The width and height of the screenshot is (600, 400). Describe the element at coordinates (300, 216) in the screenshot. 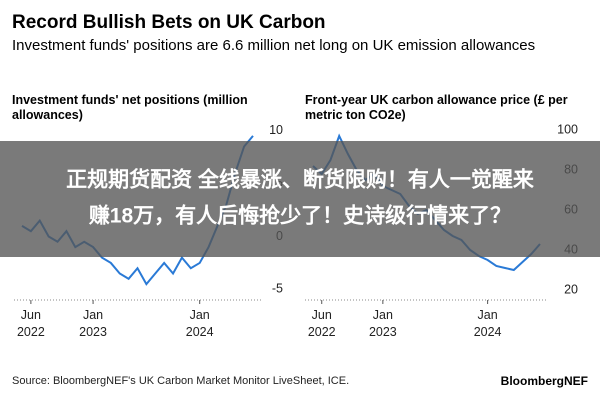

I see `overlay-text: 赚18万，有人后悔抢少了！史诗级行情来了？` at that location.